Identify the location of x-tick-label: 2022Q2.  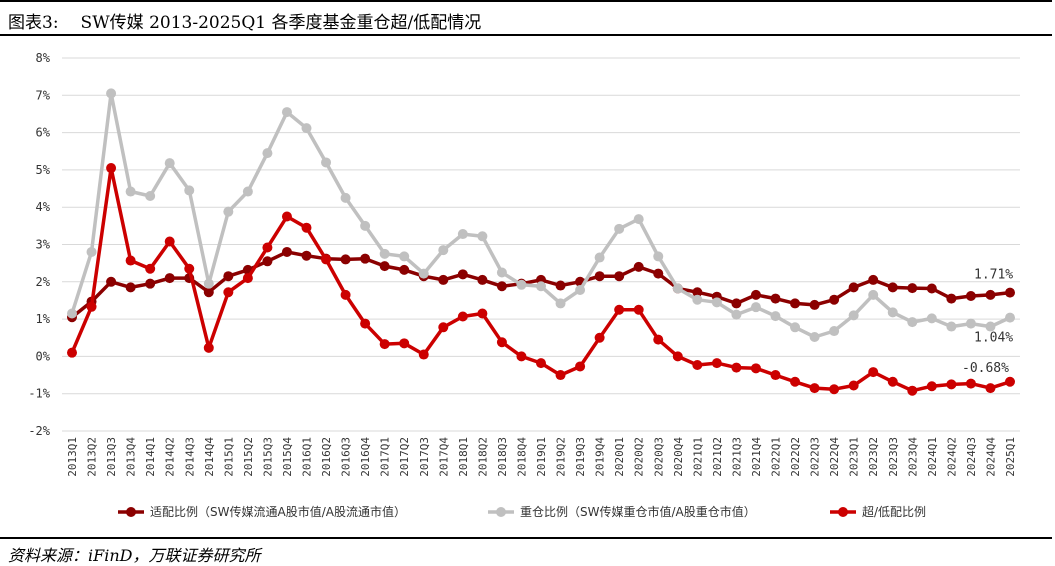
(795, 457).